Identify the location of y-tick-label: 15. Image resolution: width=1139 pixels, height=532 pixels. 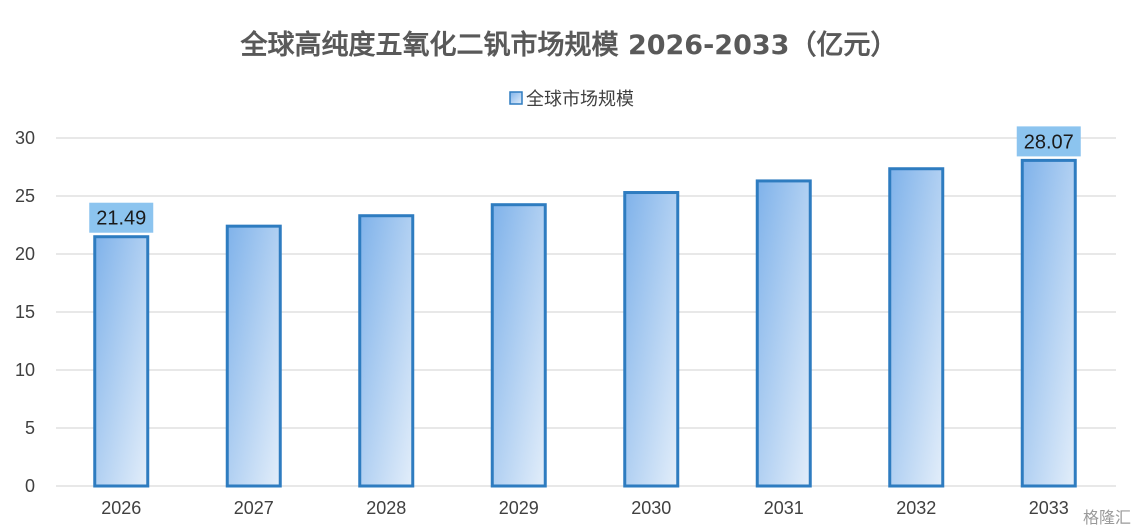
(25, 312).